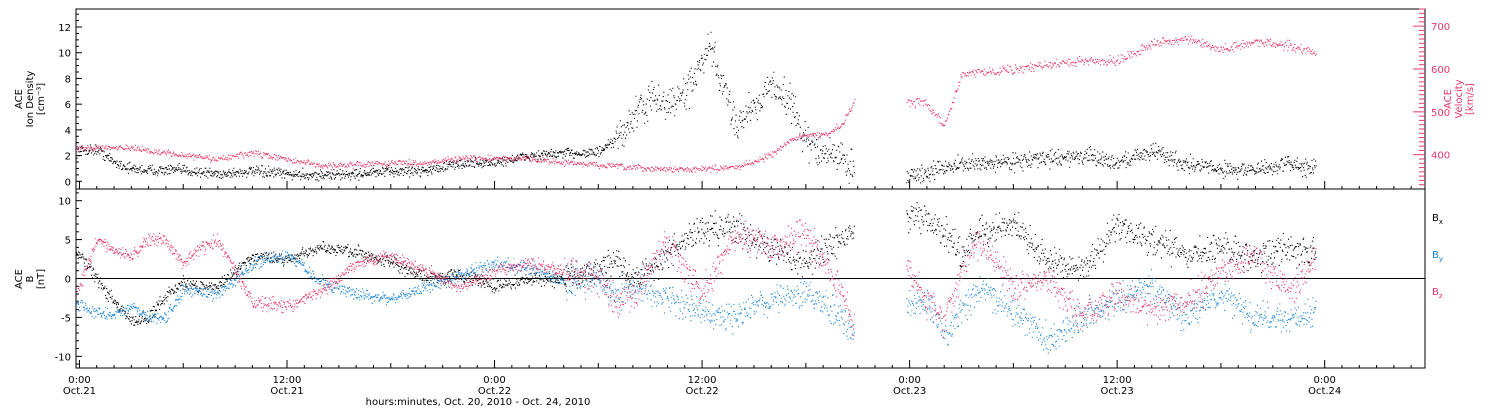  What do you see at coordinates (19, 279) in the screenshot?
I see `bottom-ylabel-line: ACE` at bounding box center [19, 279].